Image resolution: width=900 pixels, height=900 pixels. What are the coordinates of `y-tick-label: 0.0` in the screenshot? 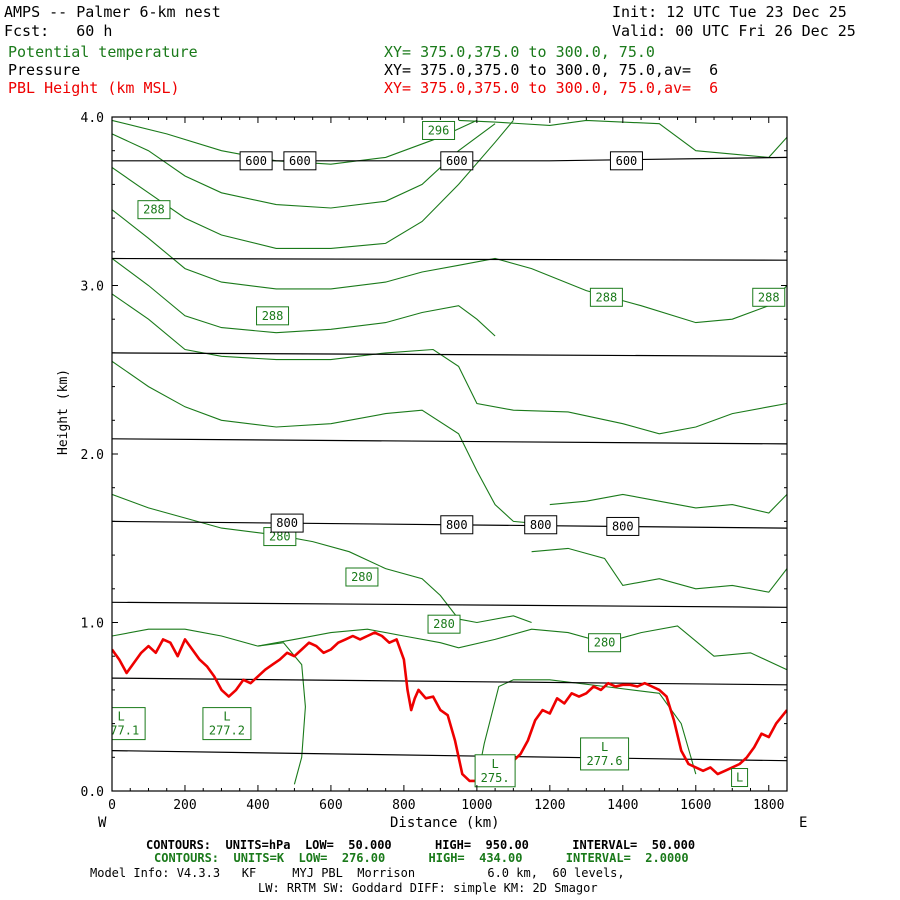 It's located at (92, 792).